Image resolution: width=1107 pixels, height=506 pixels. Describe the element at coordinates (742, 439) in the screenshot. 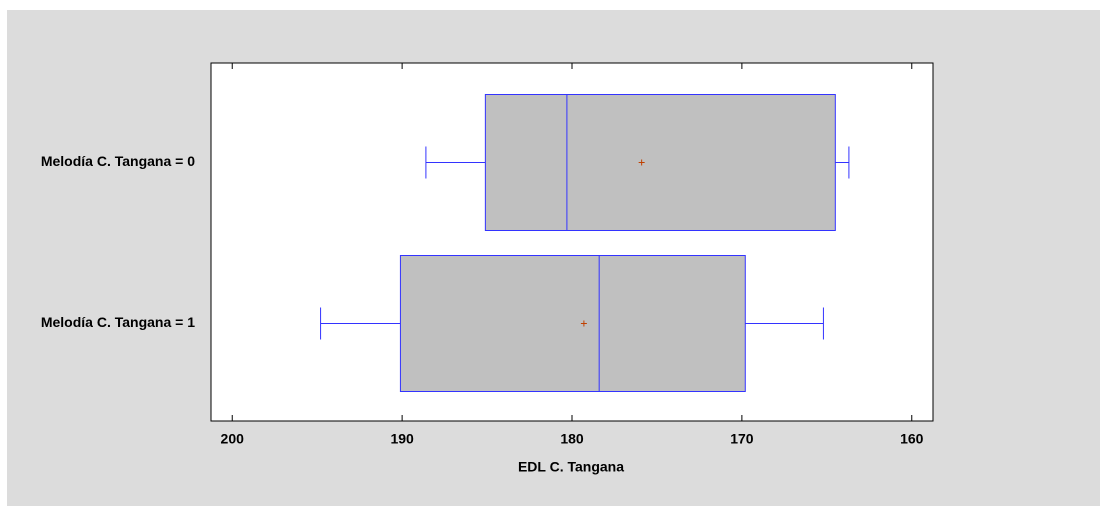

I see `x-tick-label: 170` at that location.